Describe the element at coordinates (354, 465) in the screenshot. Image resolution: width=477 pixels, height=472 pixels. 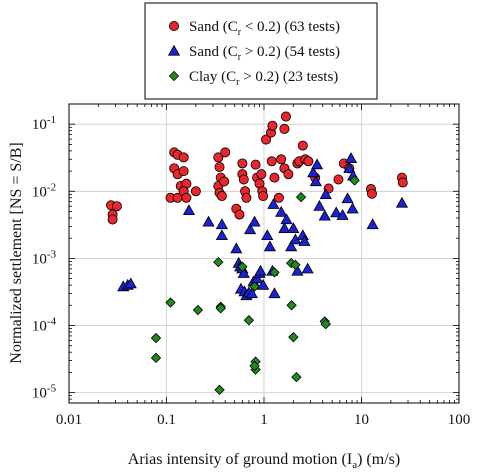
I see `x-axis-title-sub: a` at that location.